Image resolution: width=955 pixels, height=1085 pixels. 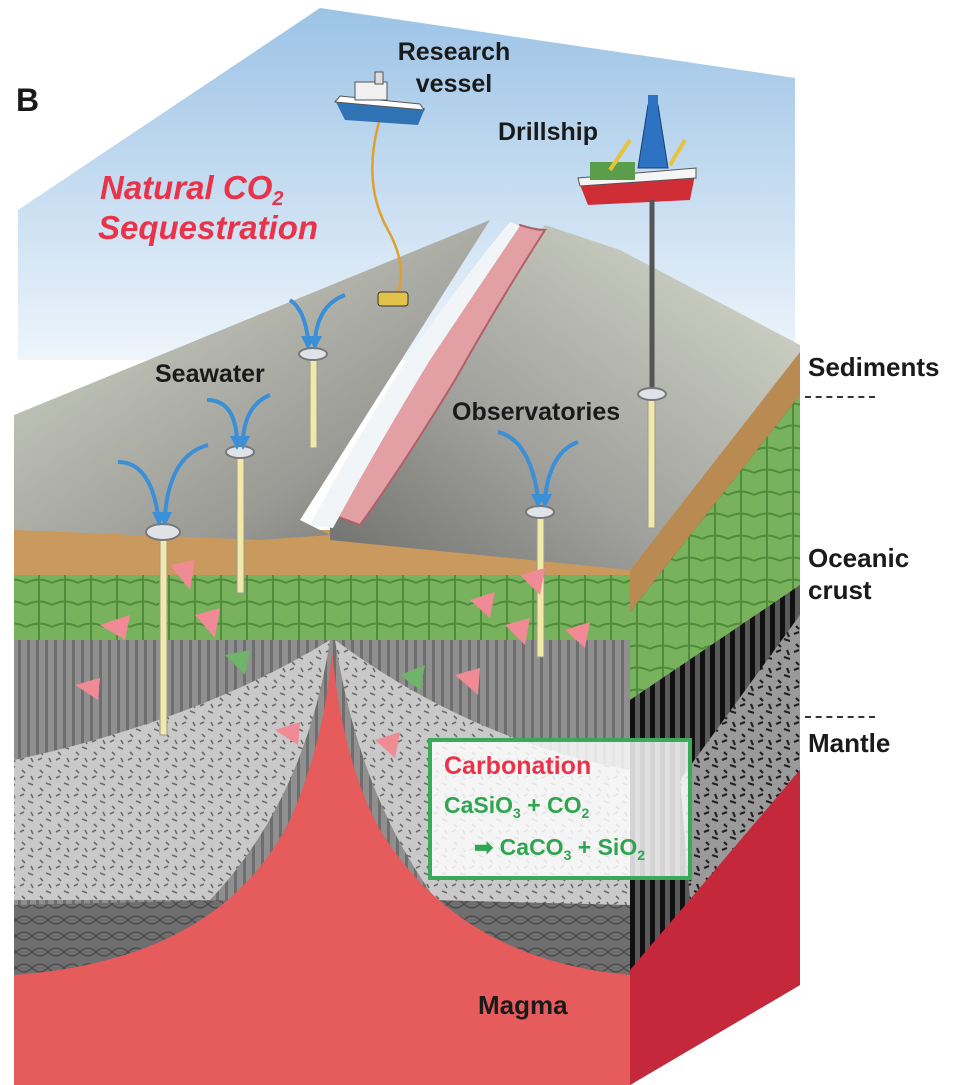 I want to click on magma-base, so click(x=322, y=1030).